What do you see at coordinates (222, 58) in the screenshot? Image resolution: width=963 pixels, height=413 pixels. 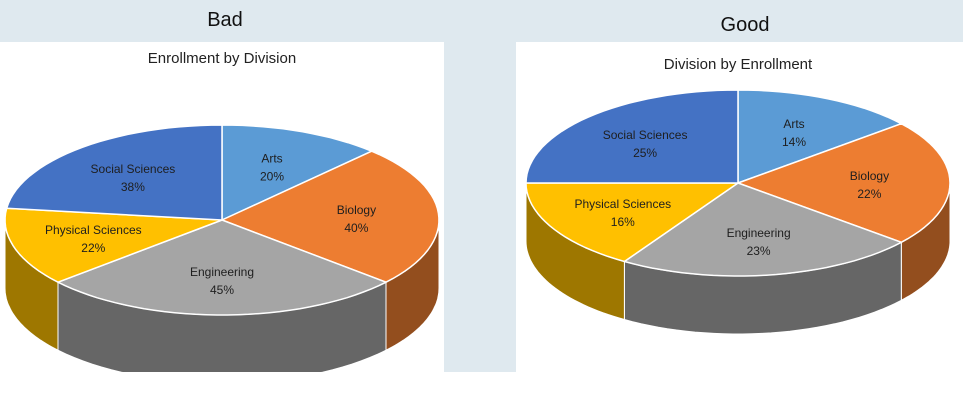 I see `chart-title: Enrollment by Division` at bounding box center [222, 58].